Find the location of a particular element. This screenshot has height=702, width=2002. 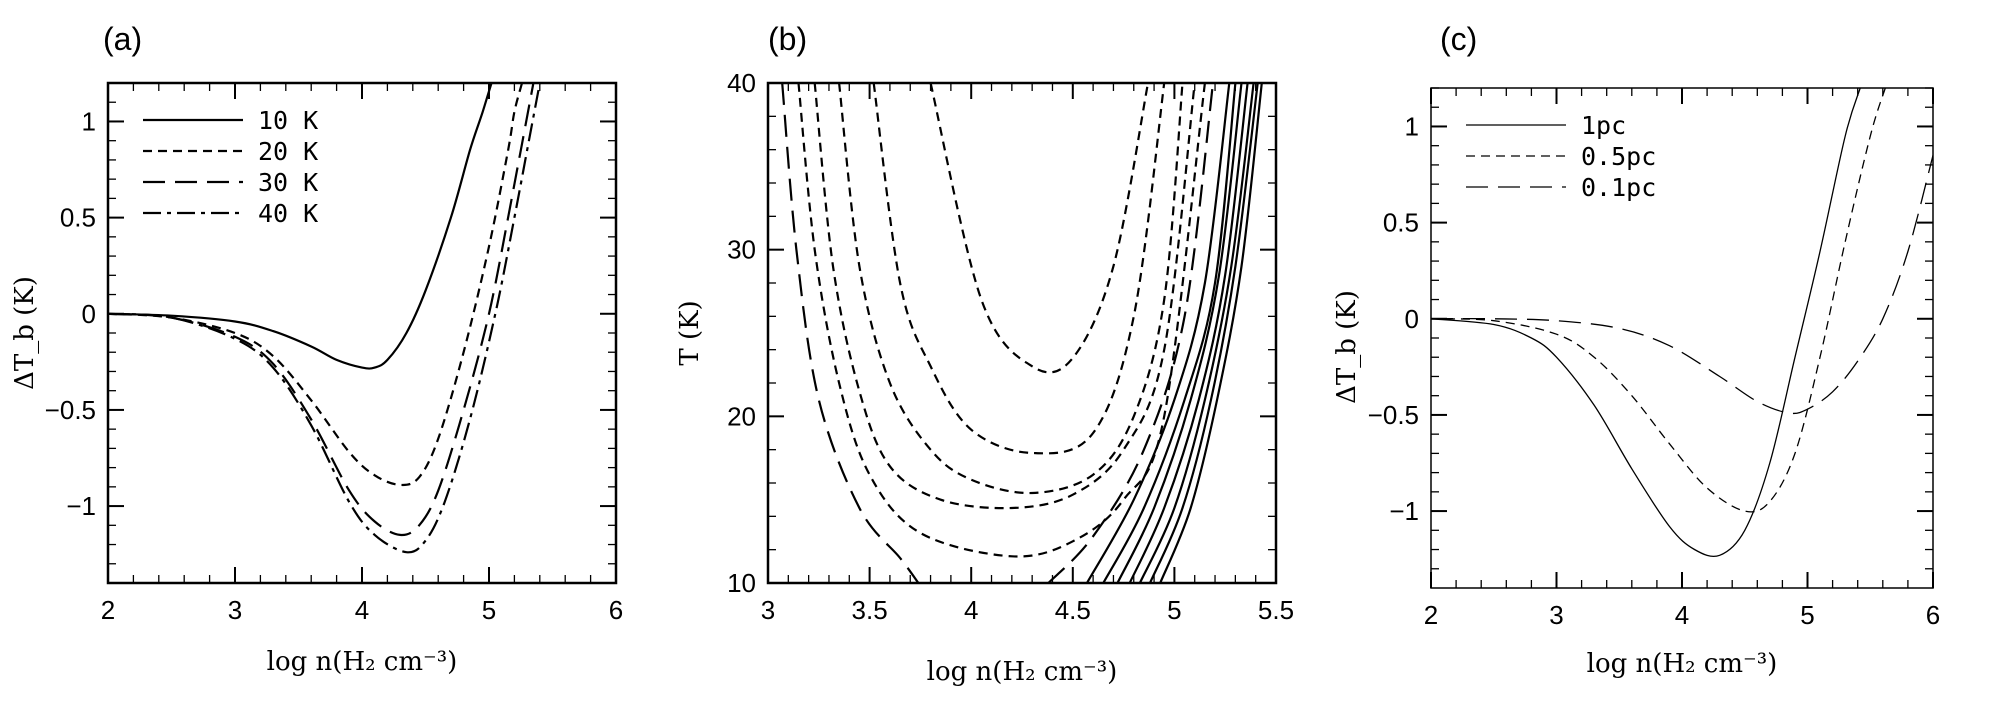

panel-a-curves is located at coordinates (324, 318).